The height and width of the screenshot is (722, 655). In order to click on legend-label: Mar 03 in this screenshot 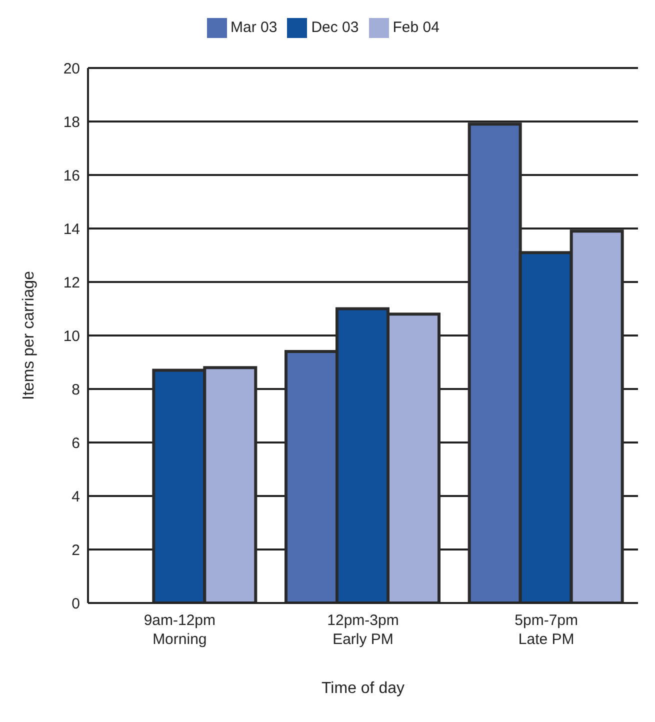, I will do `click(254, 27)`.